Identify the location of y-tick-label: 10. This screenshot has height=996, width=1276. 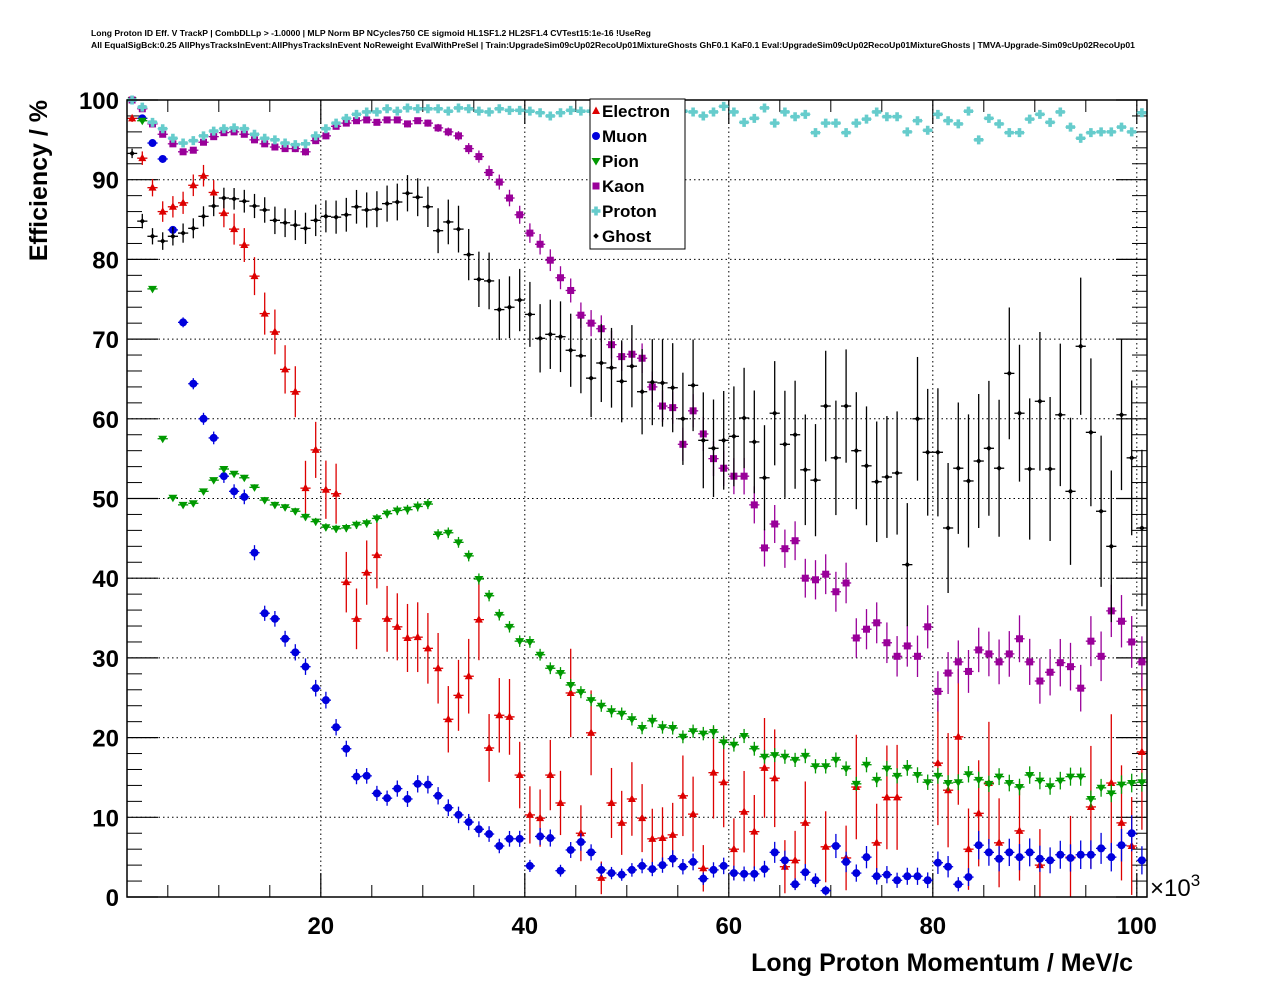
(105, 818).